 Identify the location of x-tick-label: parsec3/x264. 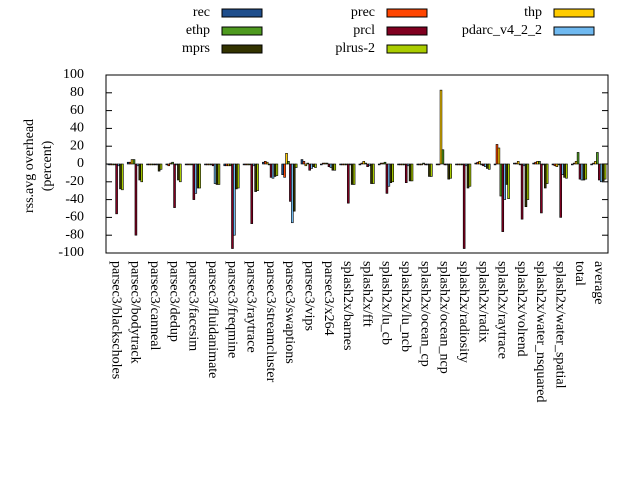
(328, 298).